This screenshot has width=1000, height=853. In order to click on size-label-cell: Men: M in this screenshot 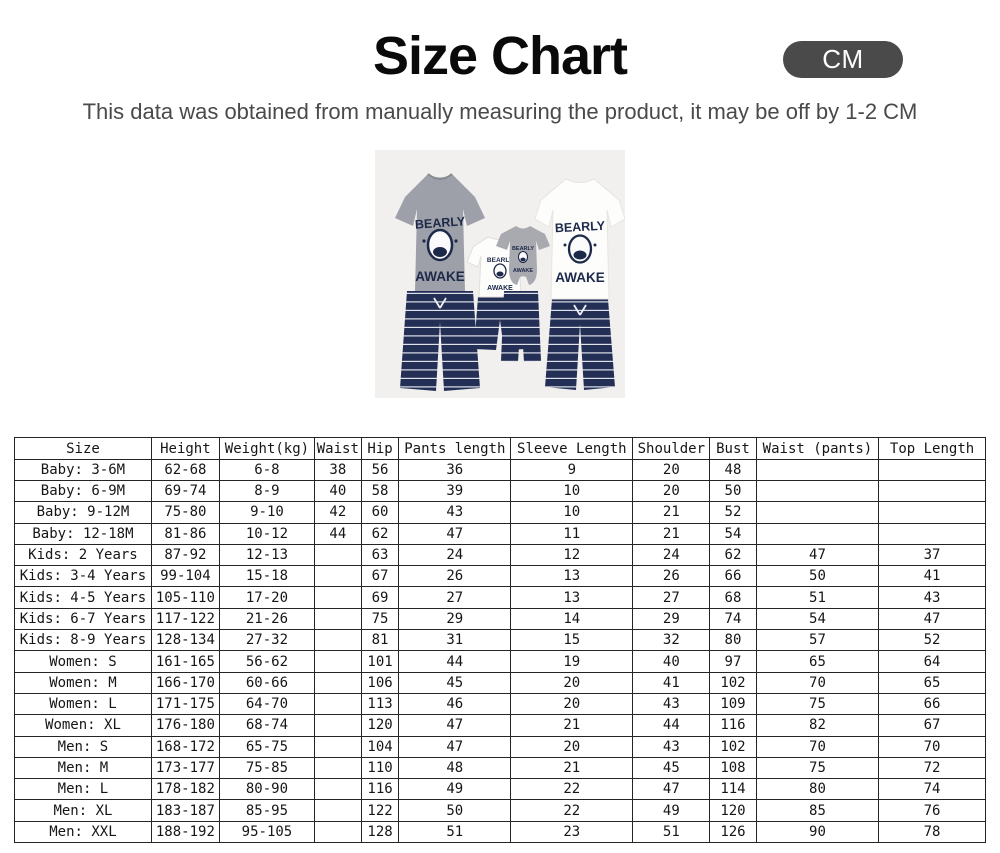, I will do `click(83, 768)`.